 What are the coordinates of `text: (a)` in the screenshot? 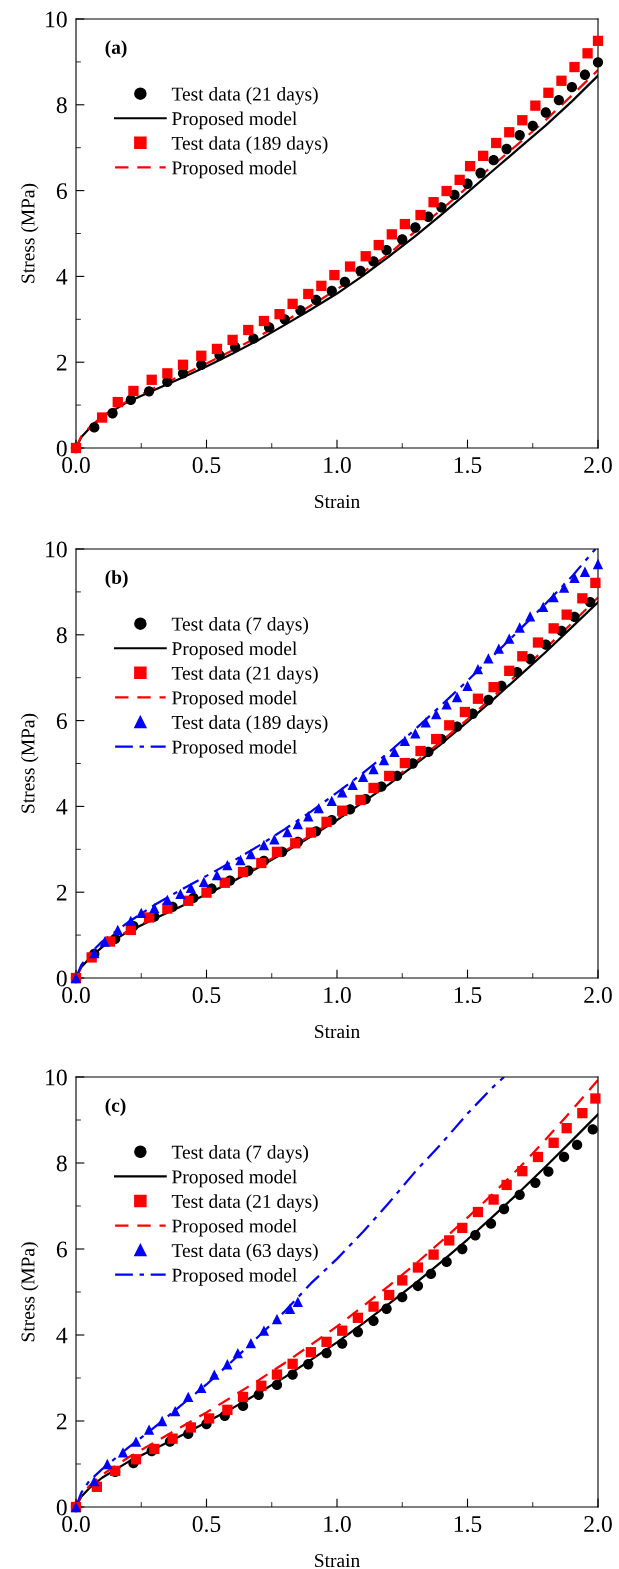 It's located at (116, 49).